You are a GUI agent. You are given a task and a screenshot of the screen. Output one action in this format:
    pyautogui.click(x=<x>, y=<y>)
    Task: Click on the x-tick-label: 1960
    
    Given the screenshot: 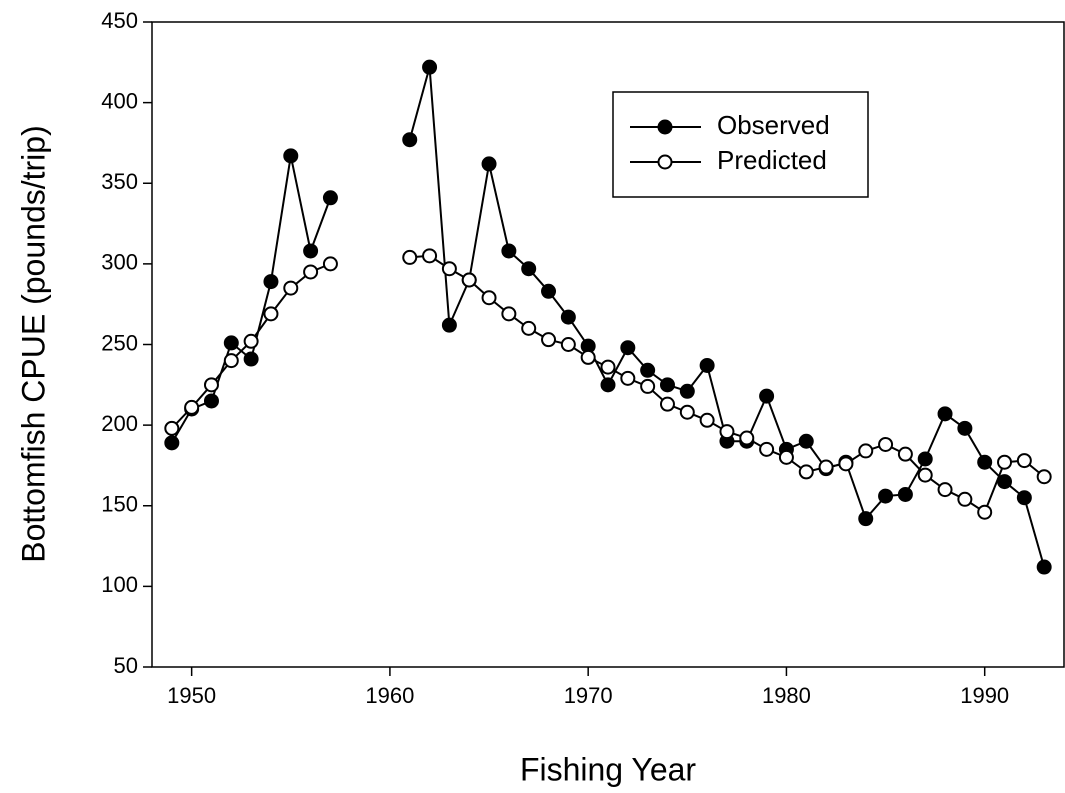 What is the action you would take?
    pyautogui.click(x=389, y=695)
    